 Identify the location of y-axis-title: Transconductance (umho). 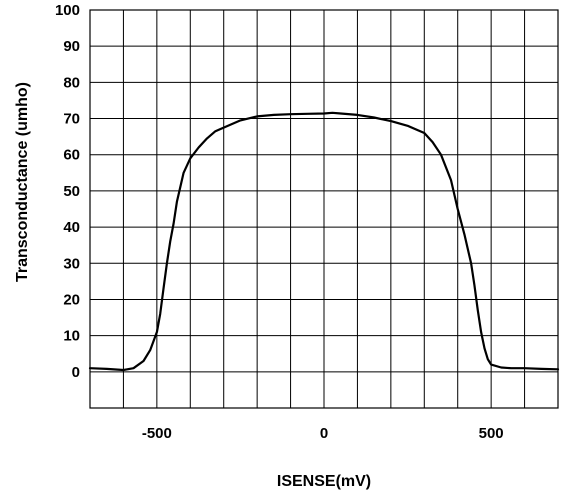
(22, 182).